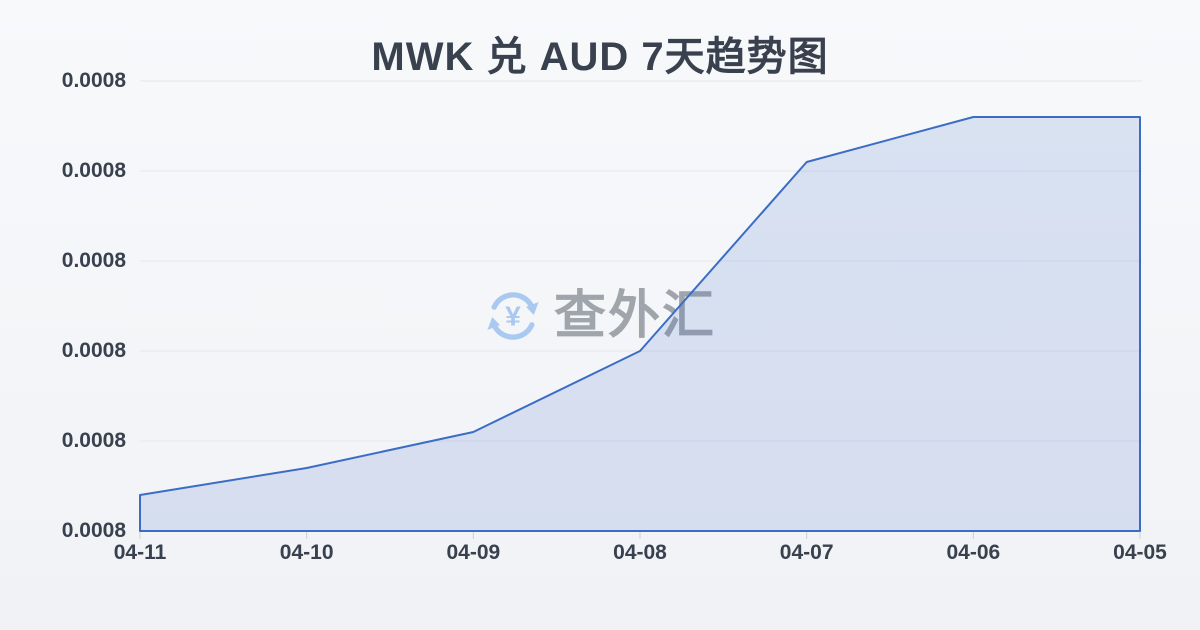 The image size is (1200, 630). I want to click on x-axis-tick-label: 04-09, so click(473, 552).